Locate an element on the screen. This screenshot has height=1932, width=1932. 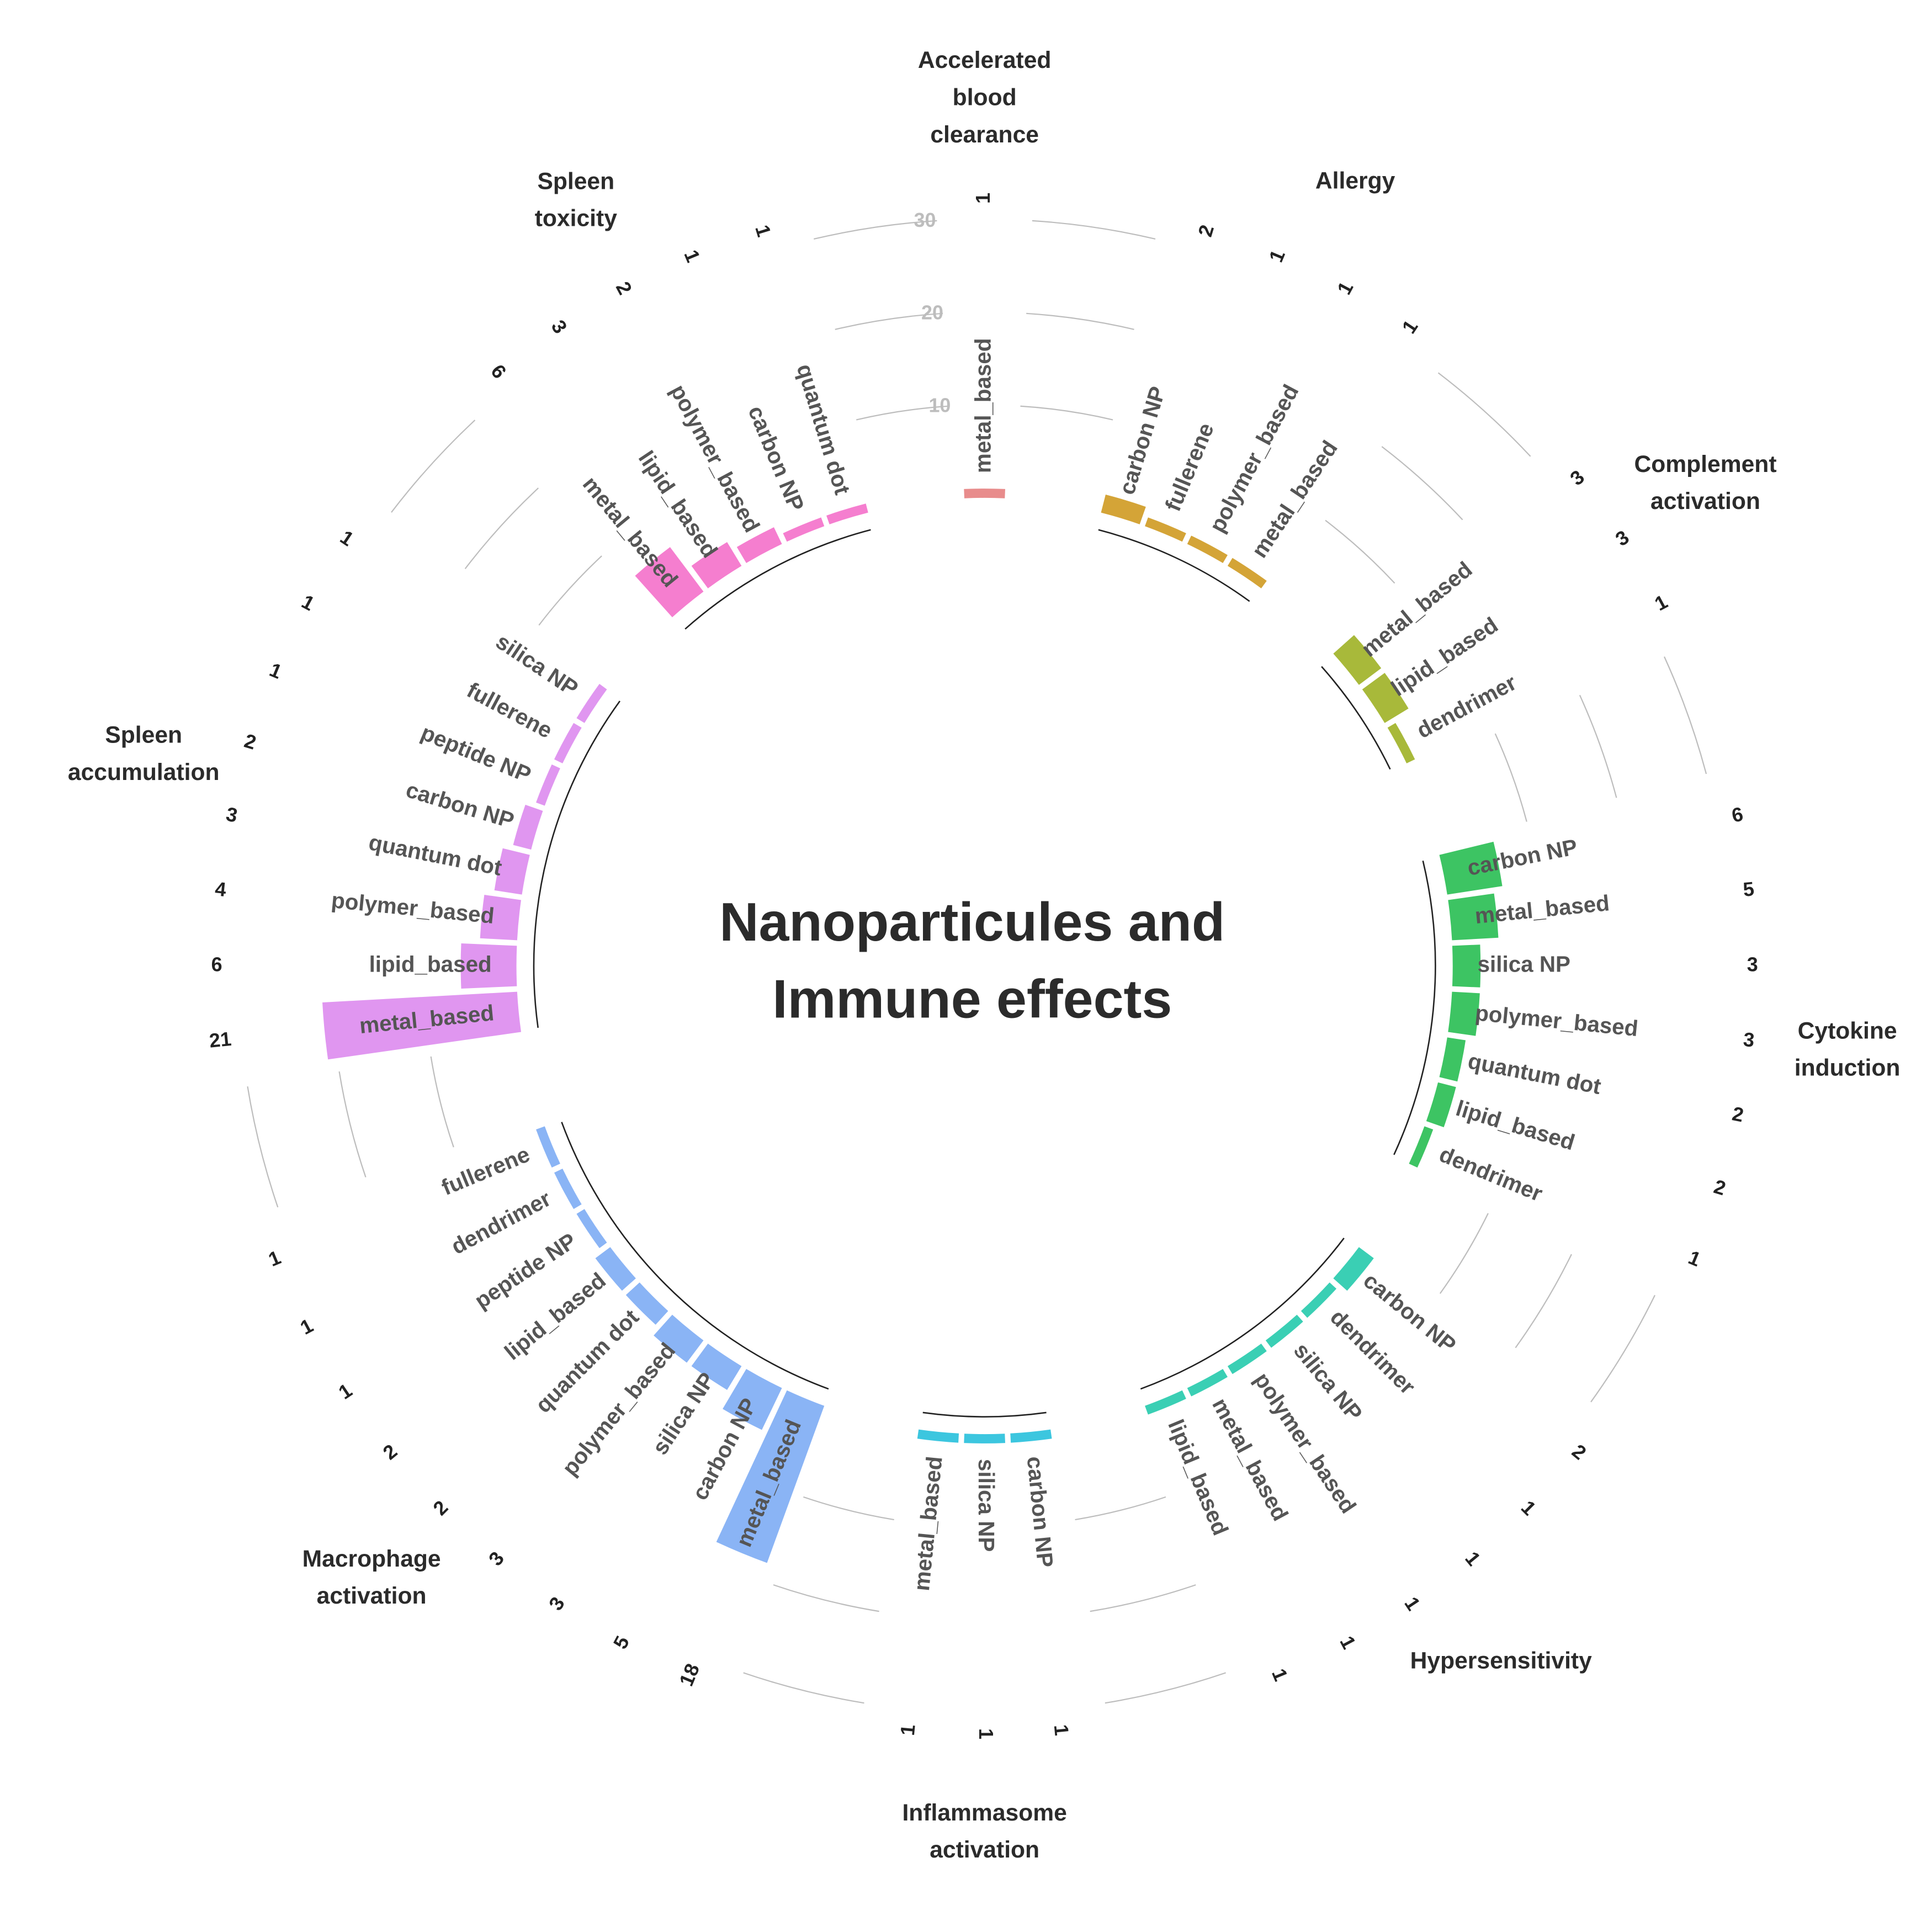
bar-value-label: 5 is located at coordinates (621, 1642).